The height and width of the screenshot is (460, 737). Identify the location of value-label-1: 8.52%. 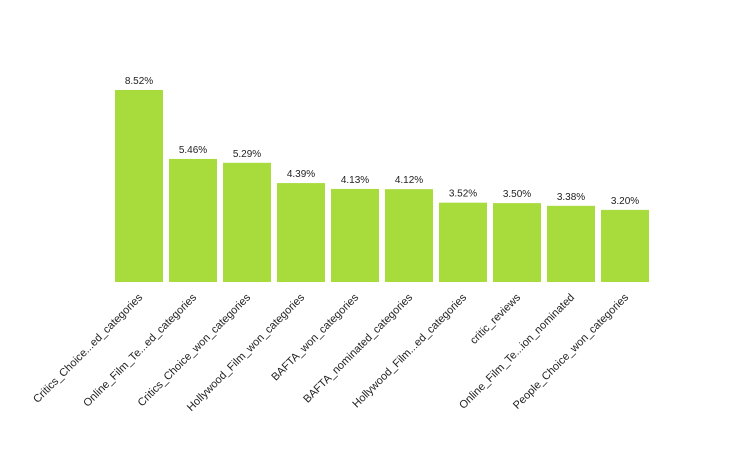
(139, 81).